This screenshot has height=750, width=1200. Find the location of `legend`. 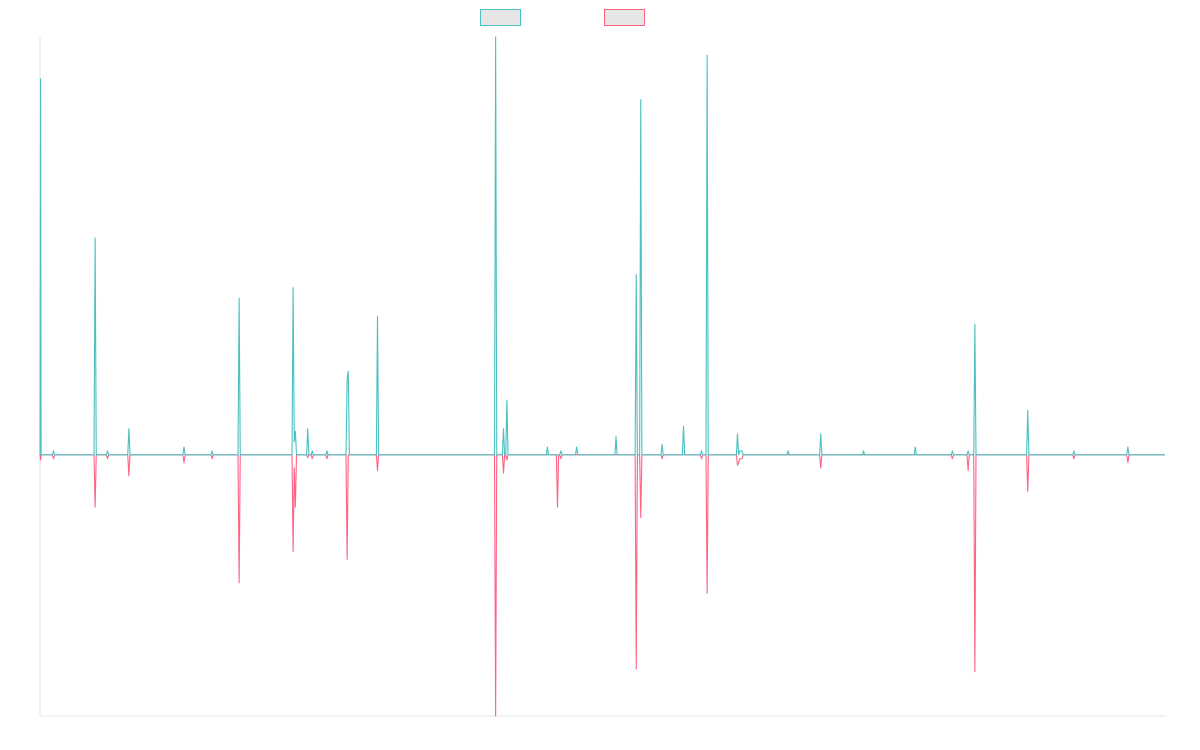

legend is located at coordinates (562, 17).